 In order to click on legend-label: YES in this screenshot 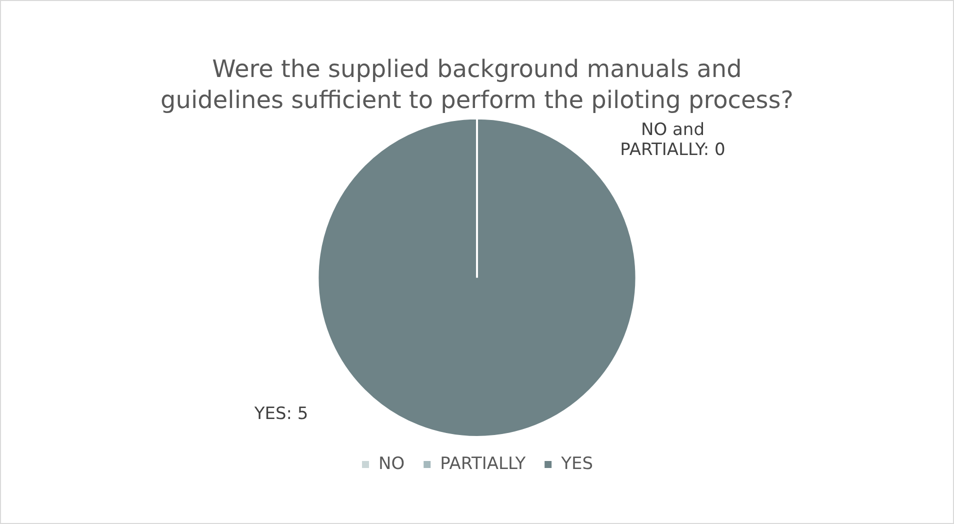, I will do `click(576, 464)`.